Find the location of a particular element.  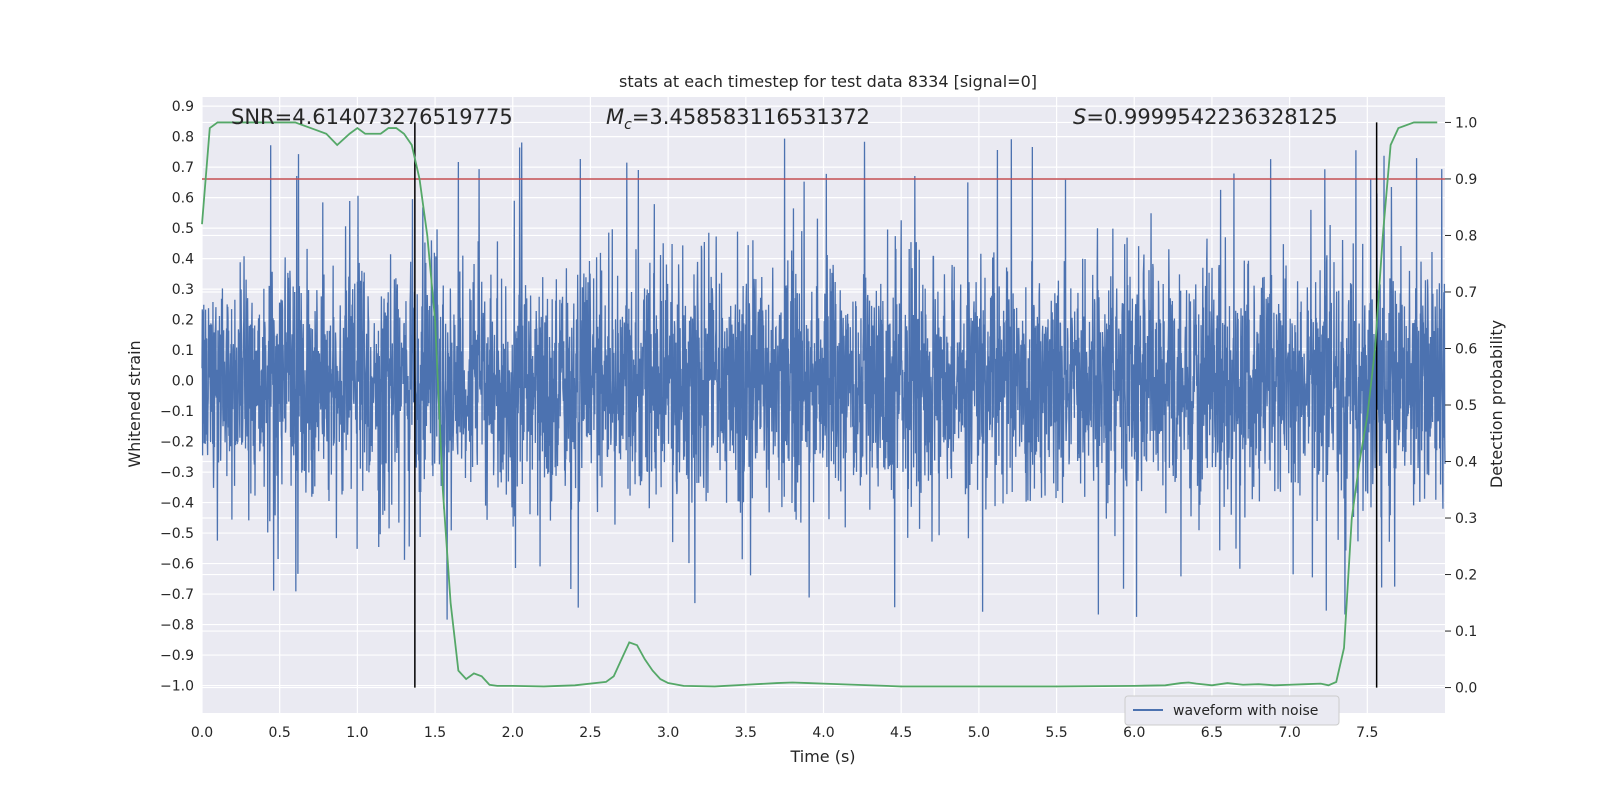

y-tick-label-right: 0.0 is located at coordinates (1466, 689).